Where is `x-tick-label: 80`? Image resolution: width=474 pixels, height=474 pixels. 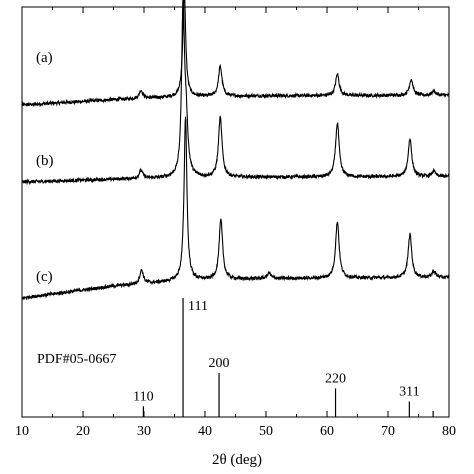 x-tick-label: 80 is located at coordinates (449, 431).